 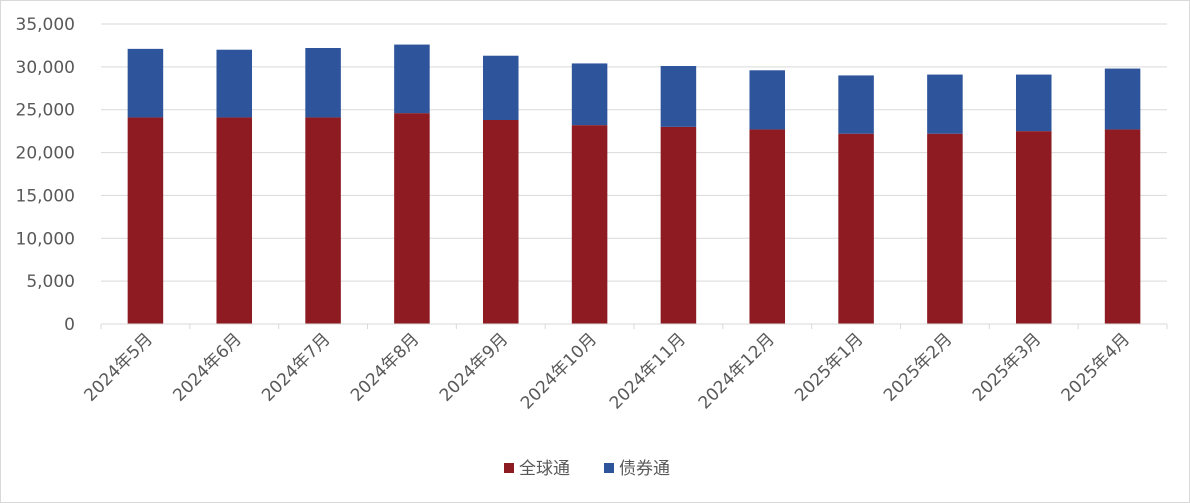 What do you see at coordinates (69, 325) in the screenshot?
I see `y-tick-label: 0` at bounding box center [69, 325].